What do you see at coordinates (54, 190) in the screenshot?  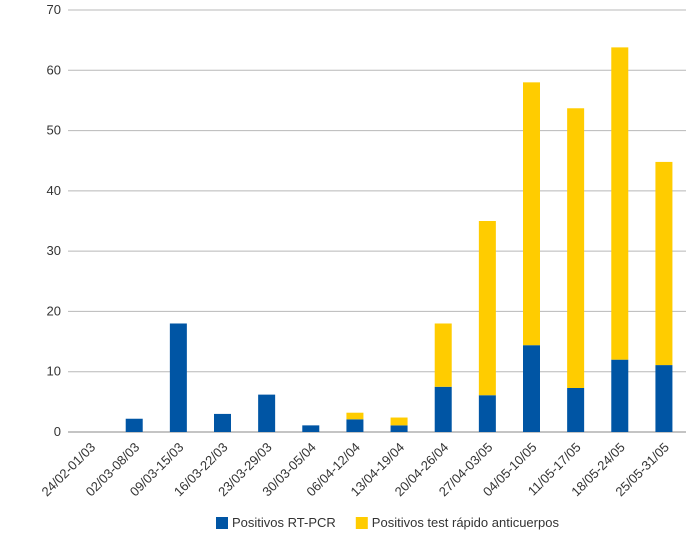 I see `y-tick-label: 40` at bounding box center [54, 190].